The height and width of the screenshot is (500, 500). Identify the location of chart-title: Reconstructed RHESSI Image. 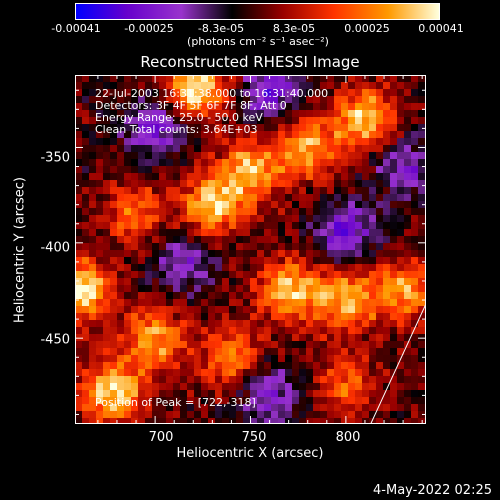
(250, 62).